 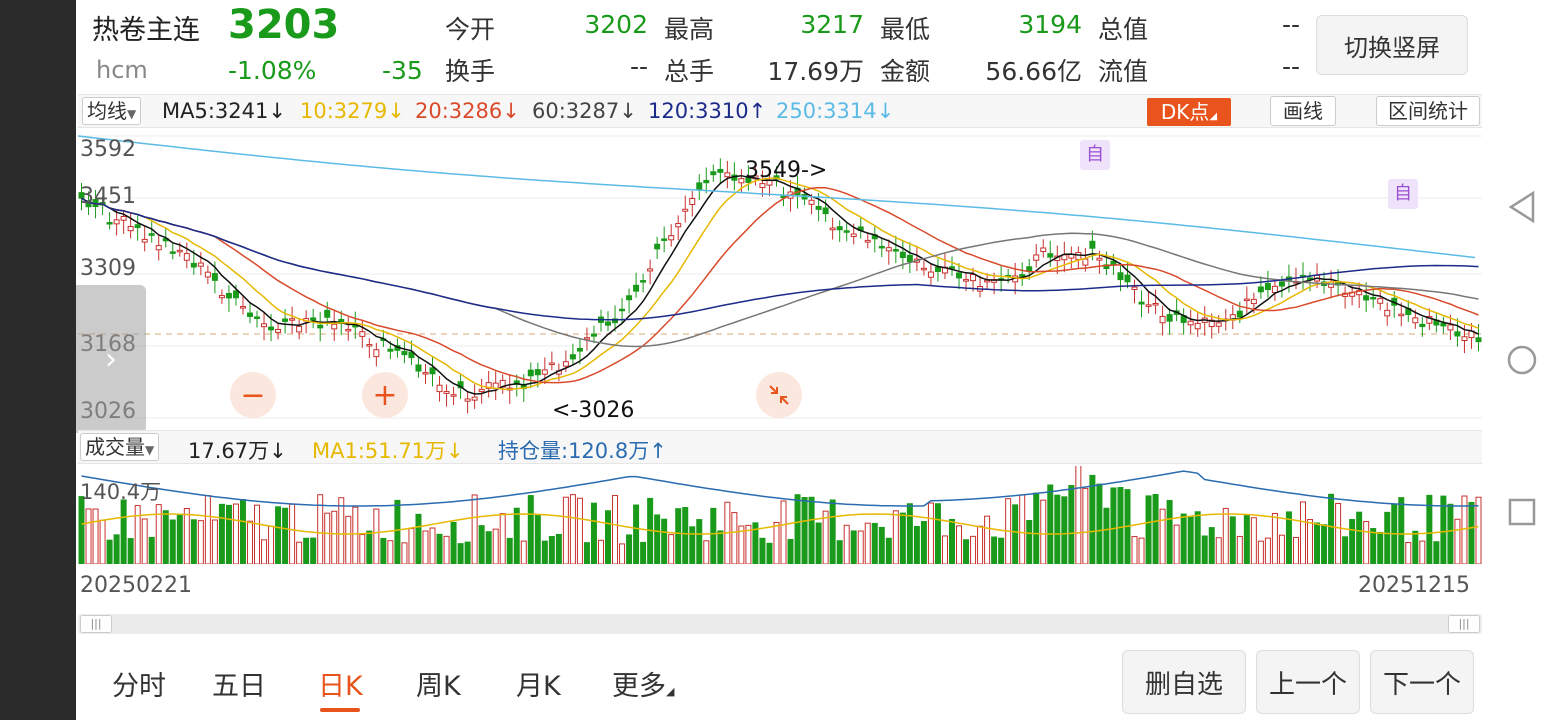 I want to click on stat-amount-label: 金额, so click(x=905, y=71).